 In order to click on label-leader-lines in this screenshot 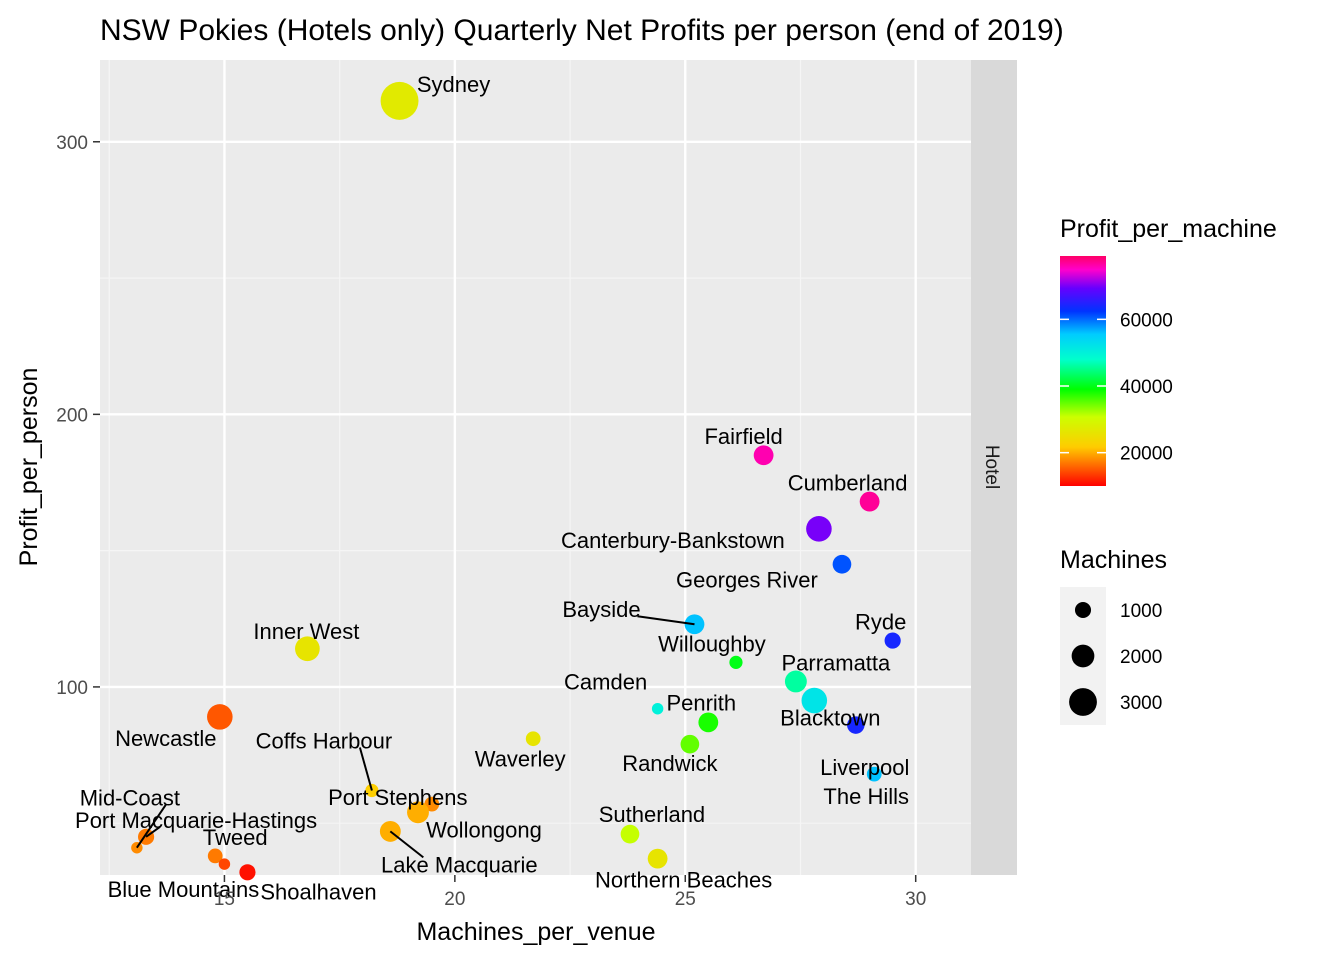, I will do `click(415, 737)`.